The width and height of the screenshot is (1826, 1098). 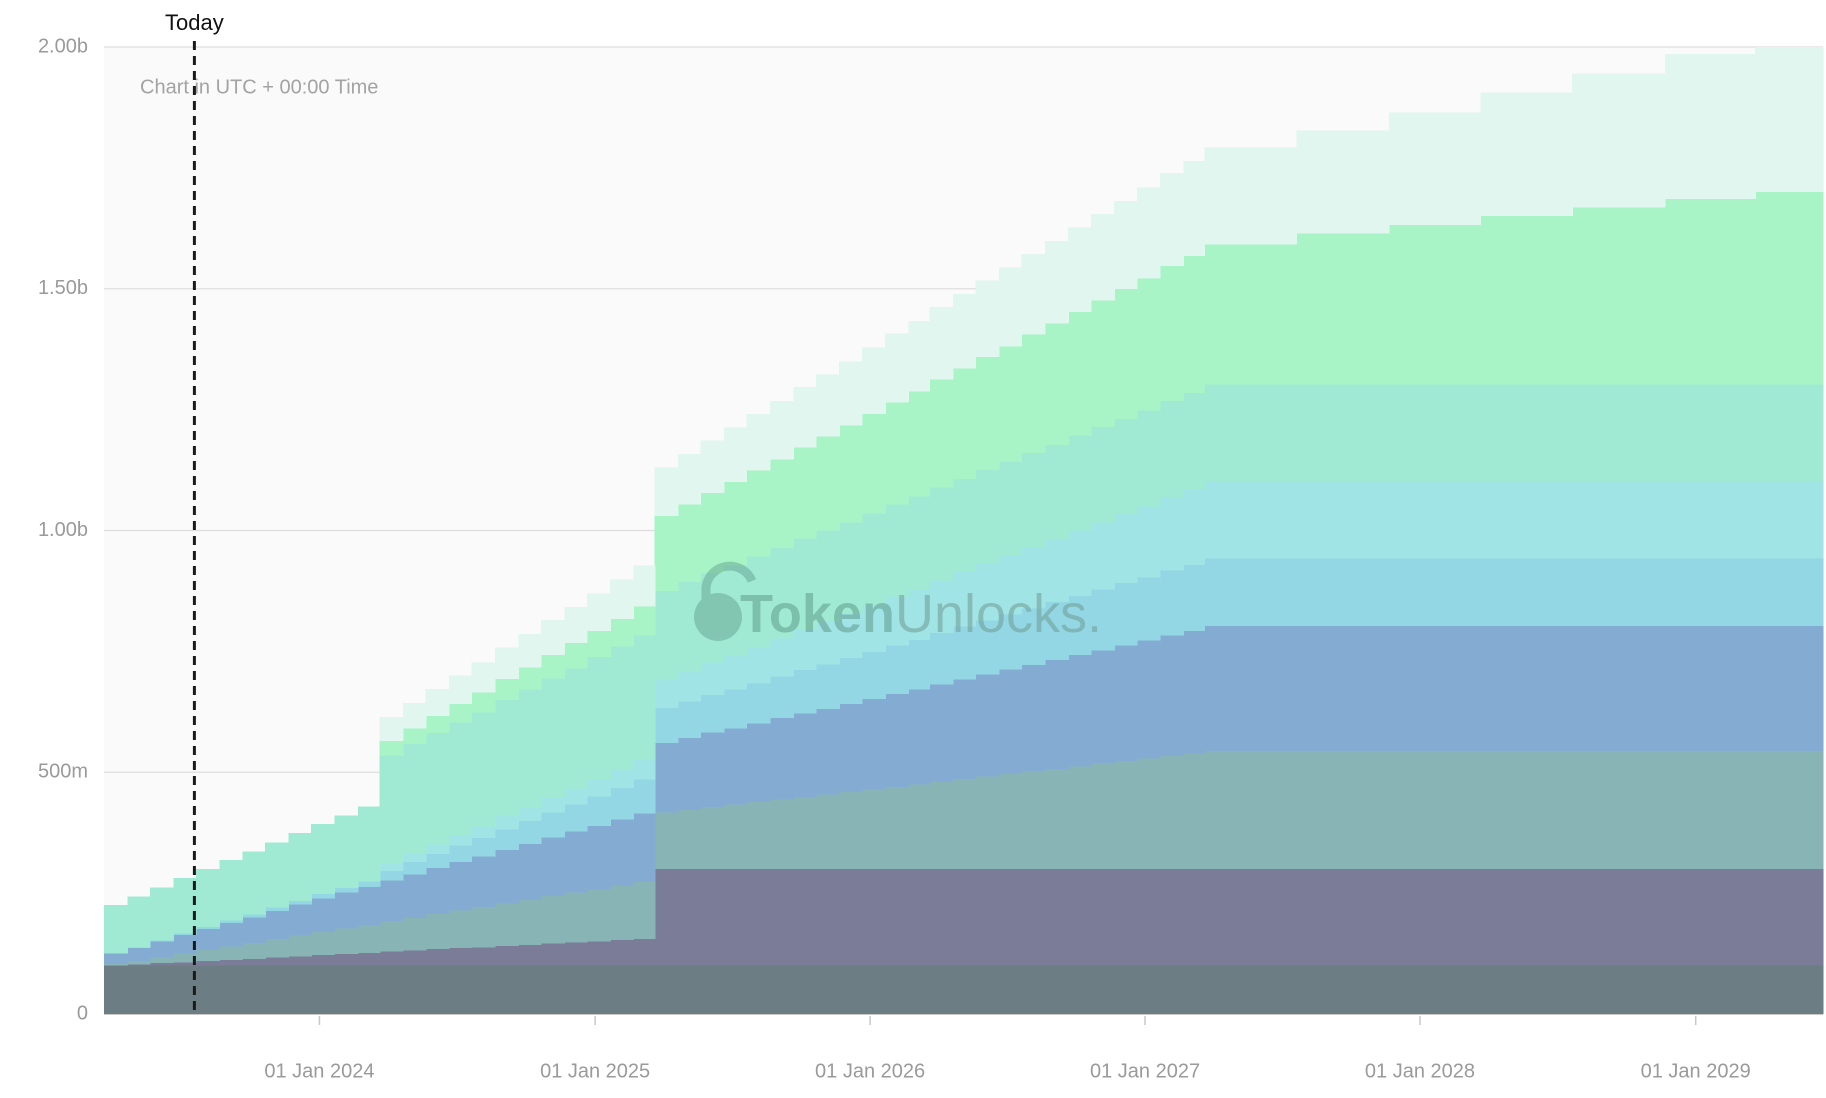 What do you see at coordinates (921, 614) in the screenshot?
I see `watermark: TokenUnlocks.` at bounding box center [921, 614].